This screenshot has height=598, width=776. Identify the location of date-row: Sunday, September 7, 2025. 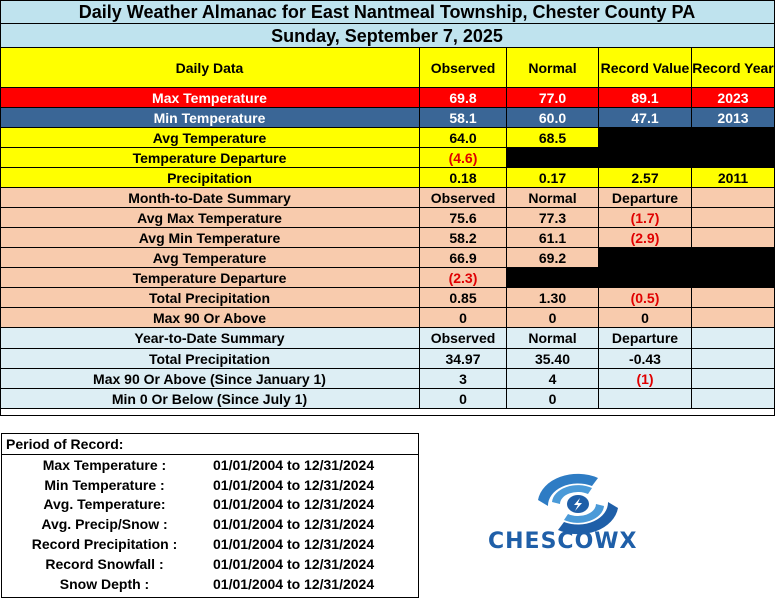
(387, 36).